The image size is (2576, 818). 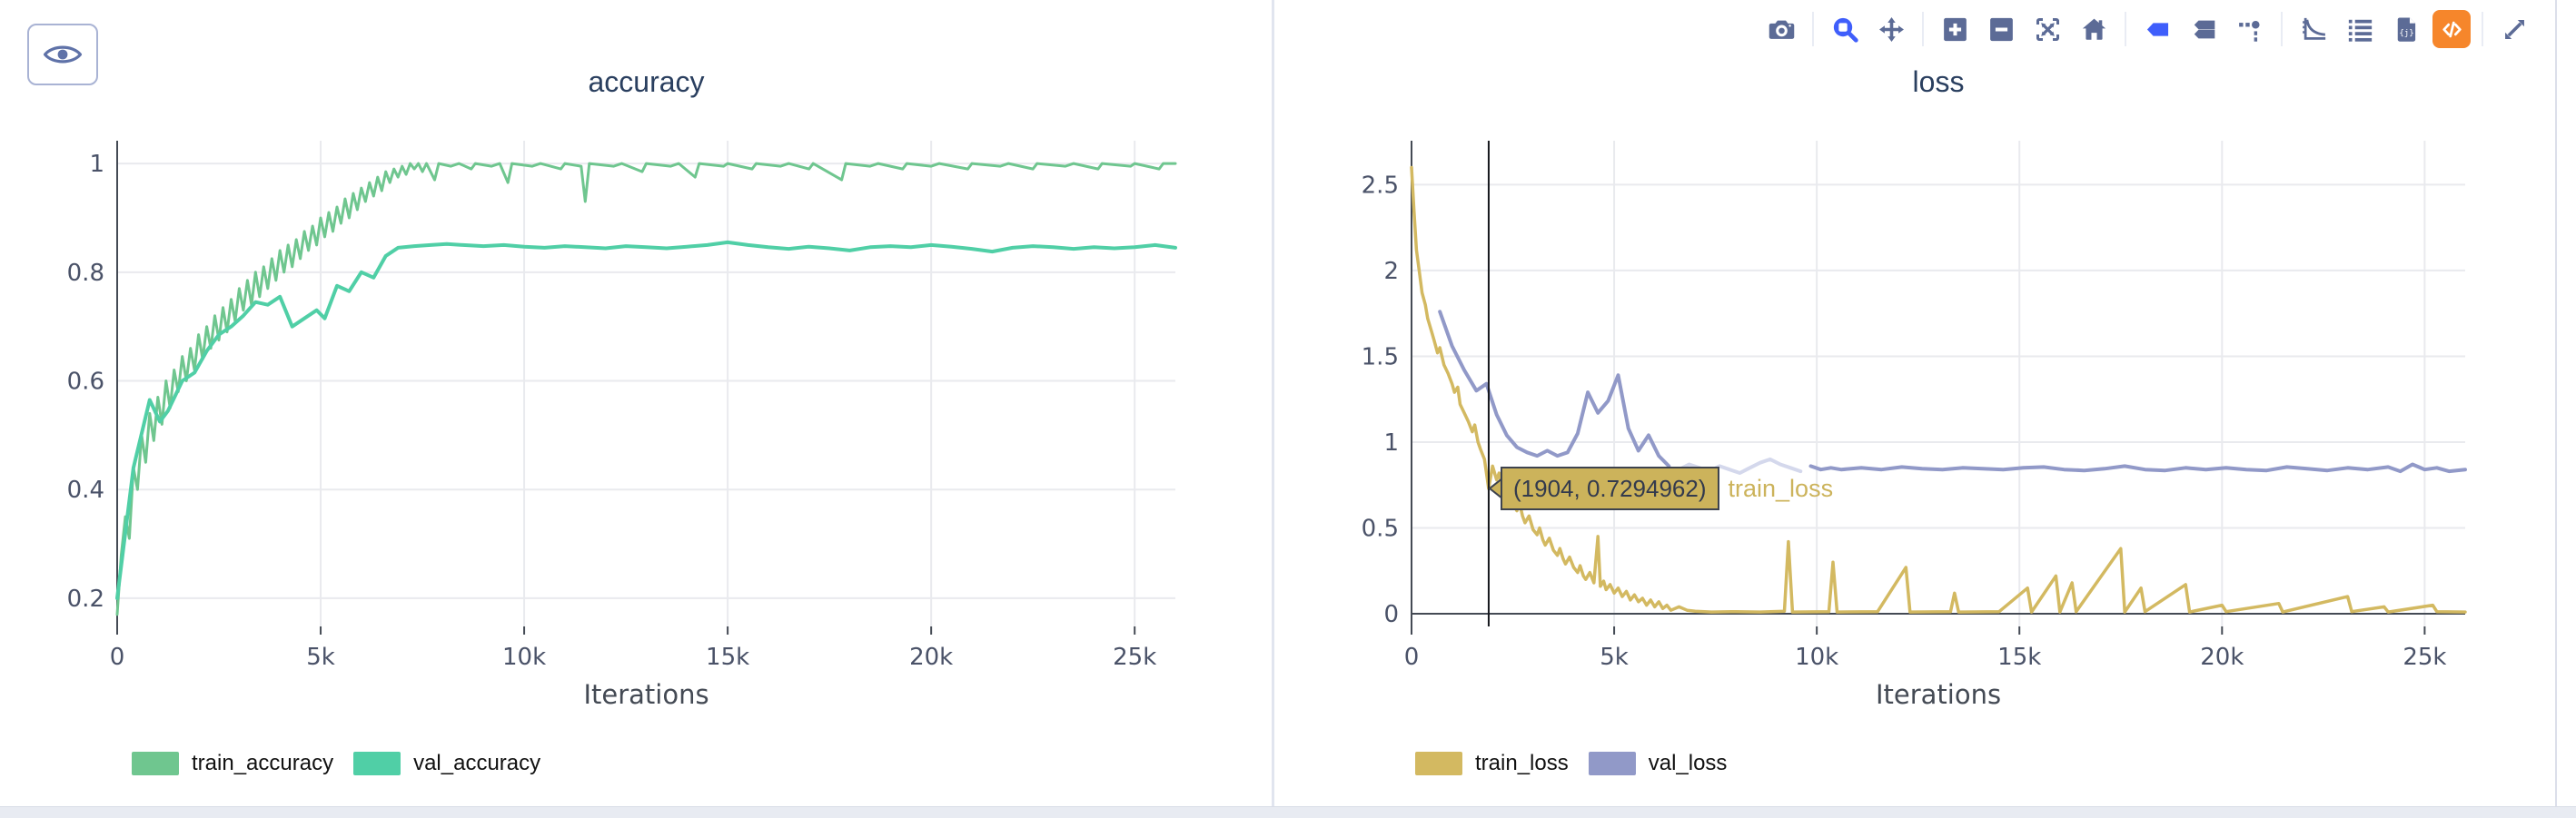 I want to click on hover-compare-button, so click(x=2204, y=29).